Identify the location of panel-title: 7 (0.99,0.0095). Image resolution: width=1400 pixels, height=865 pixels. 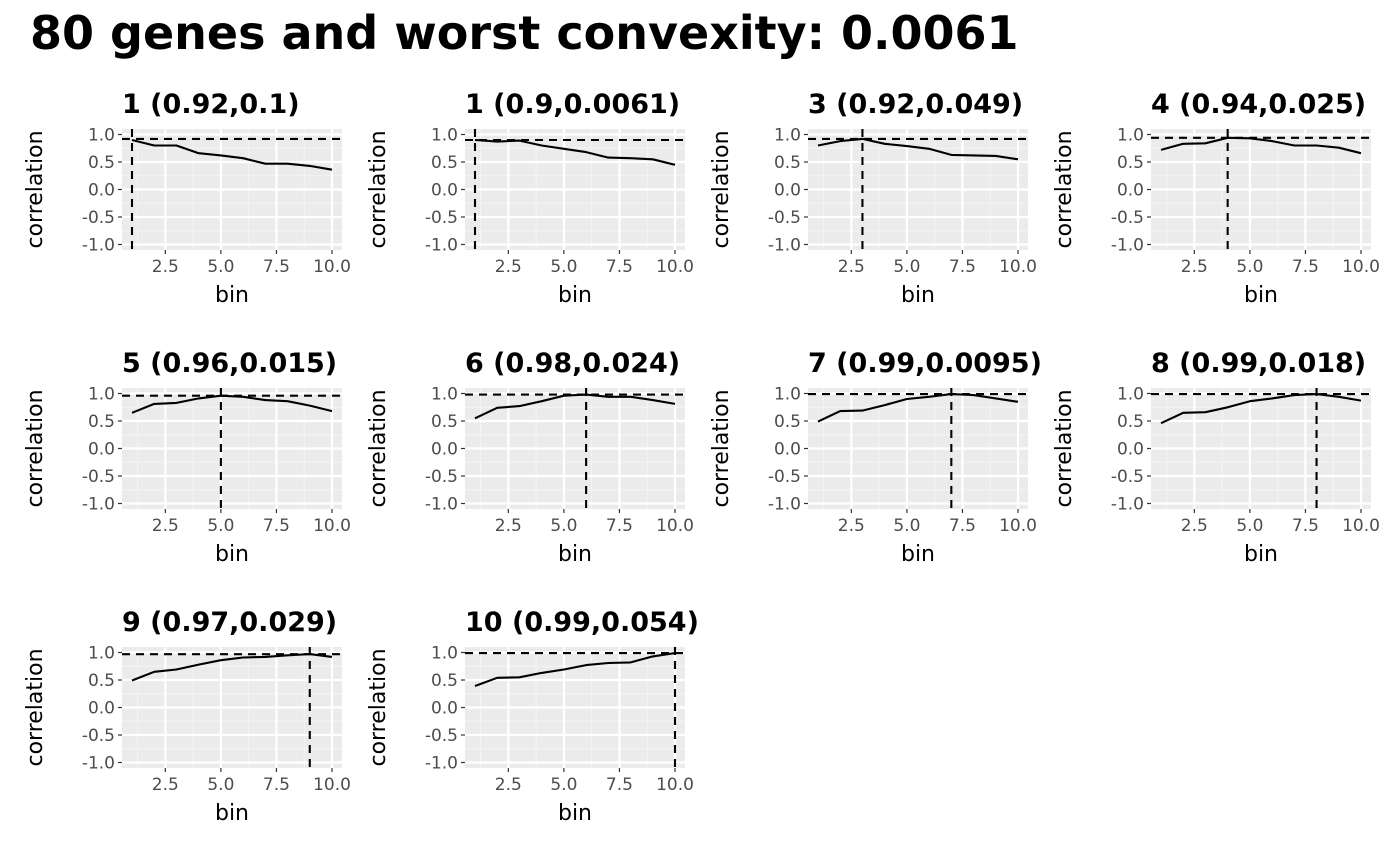
(925, 363).